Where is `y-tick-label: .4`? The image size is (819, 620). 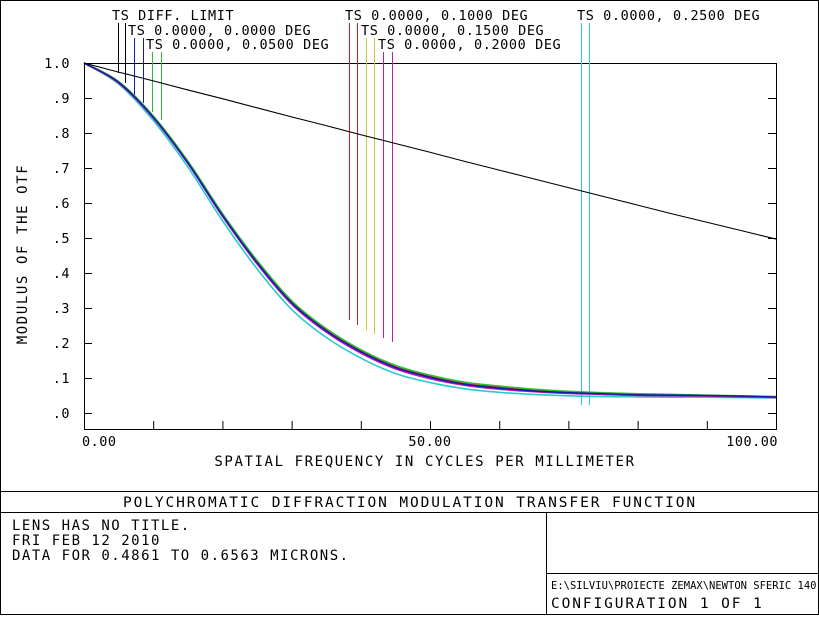
y-tick-label: .4 is located at coordinates (61, 274).